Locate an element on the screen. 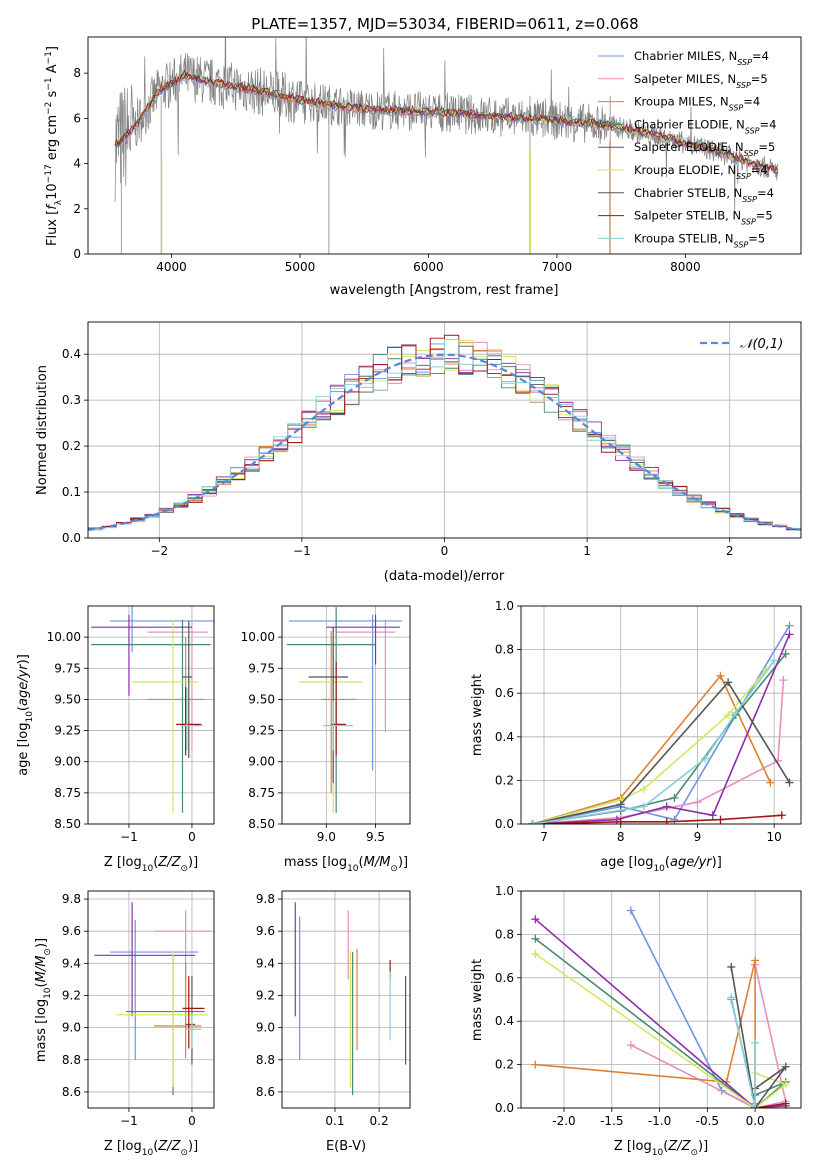 This screenshot has height=1170, width=819. y-tick-label: 9.0 is located at coordinates (71, 1028).